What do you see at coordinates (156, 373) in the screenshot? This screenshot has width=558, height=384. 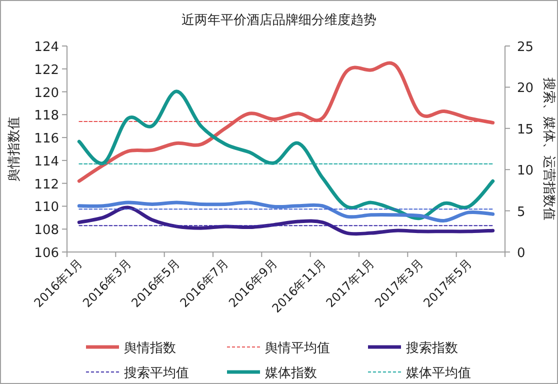 I see `legend-label: 搜索平均值` at bounding box center [156, 373].